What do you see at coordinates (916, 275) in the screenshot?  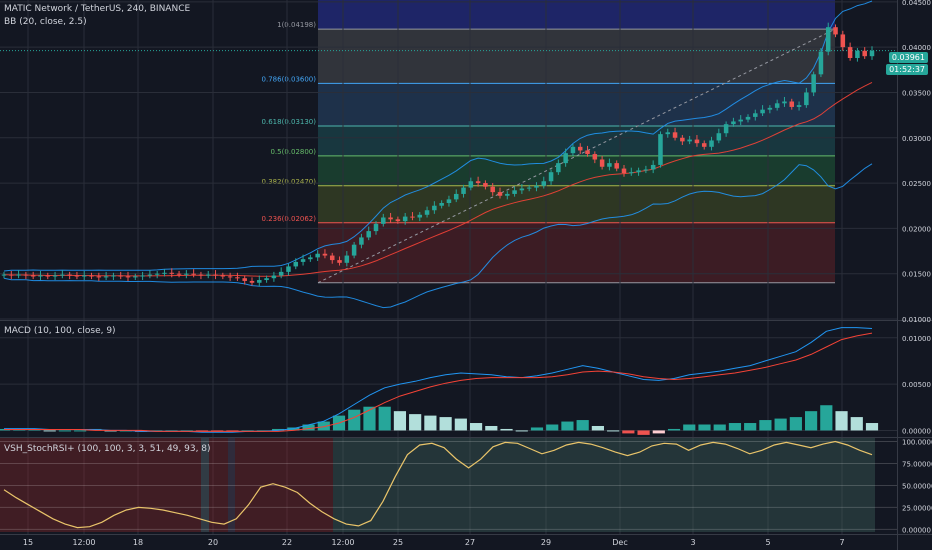 I see `y-tick-label: 0.01500` at bounding box center [916, 275].